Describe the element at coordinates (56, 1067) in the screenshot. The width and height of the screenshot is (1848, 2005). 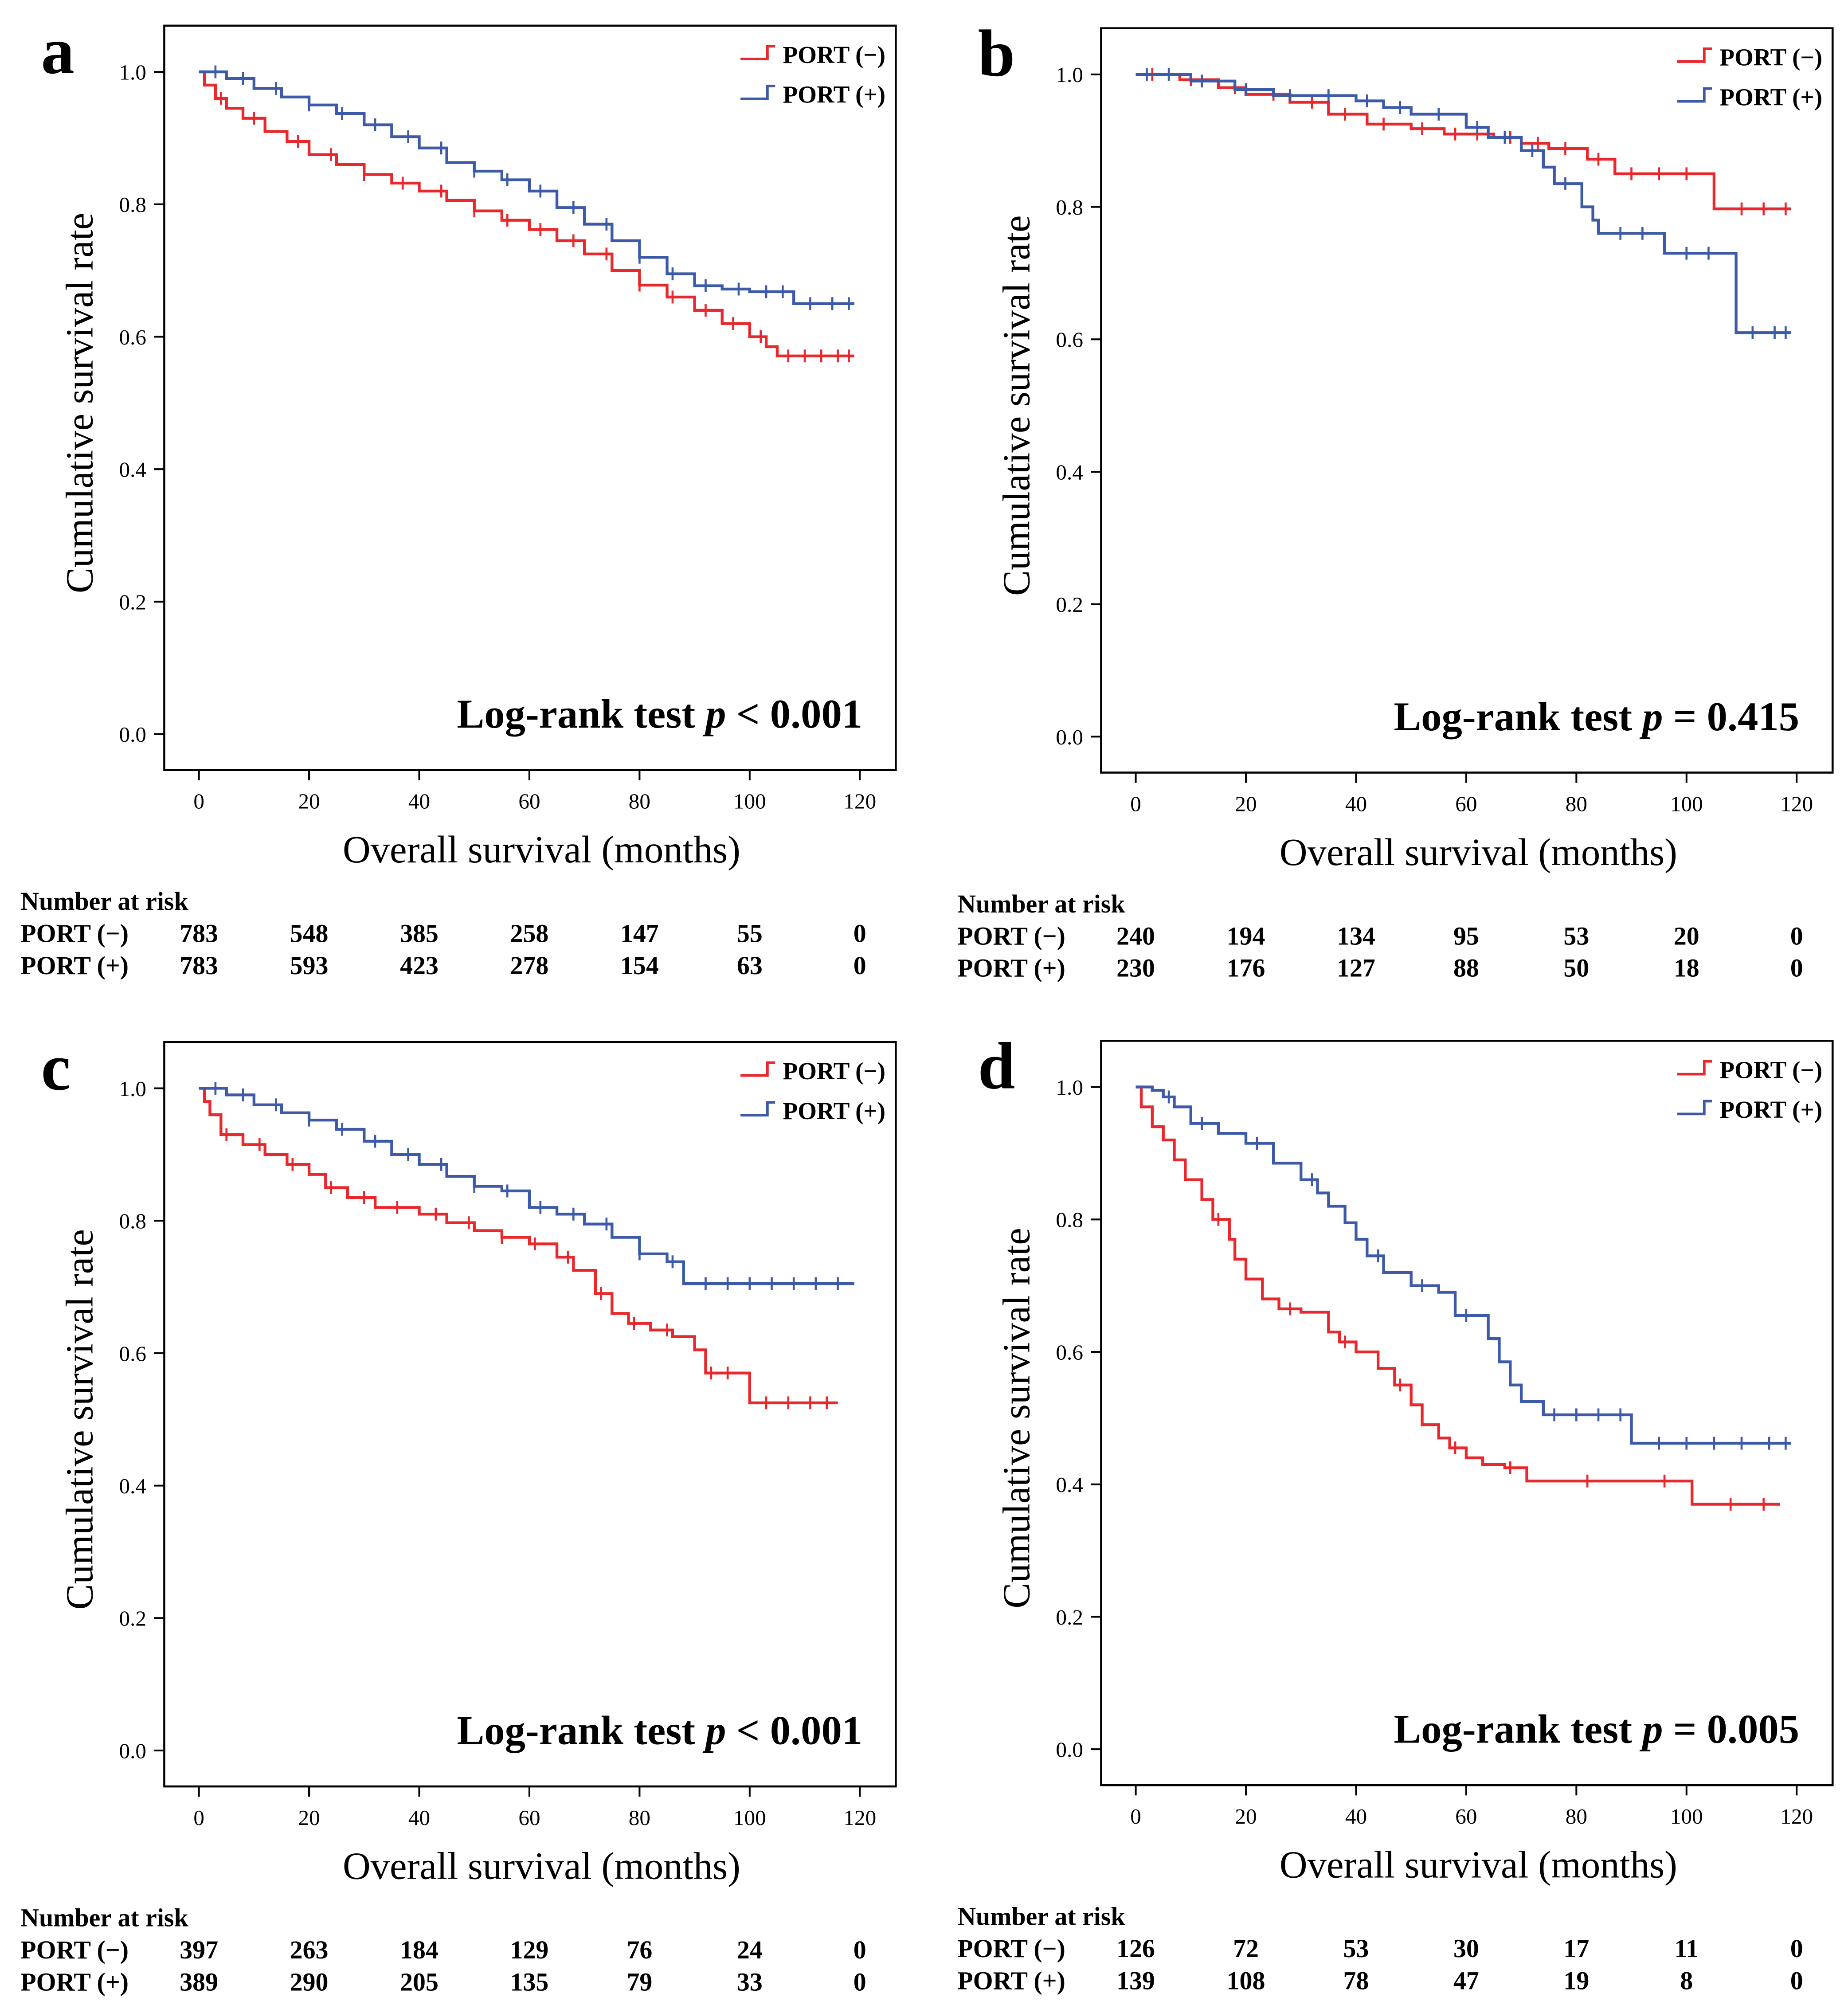
I see `panel-label: c` at that location.